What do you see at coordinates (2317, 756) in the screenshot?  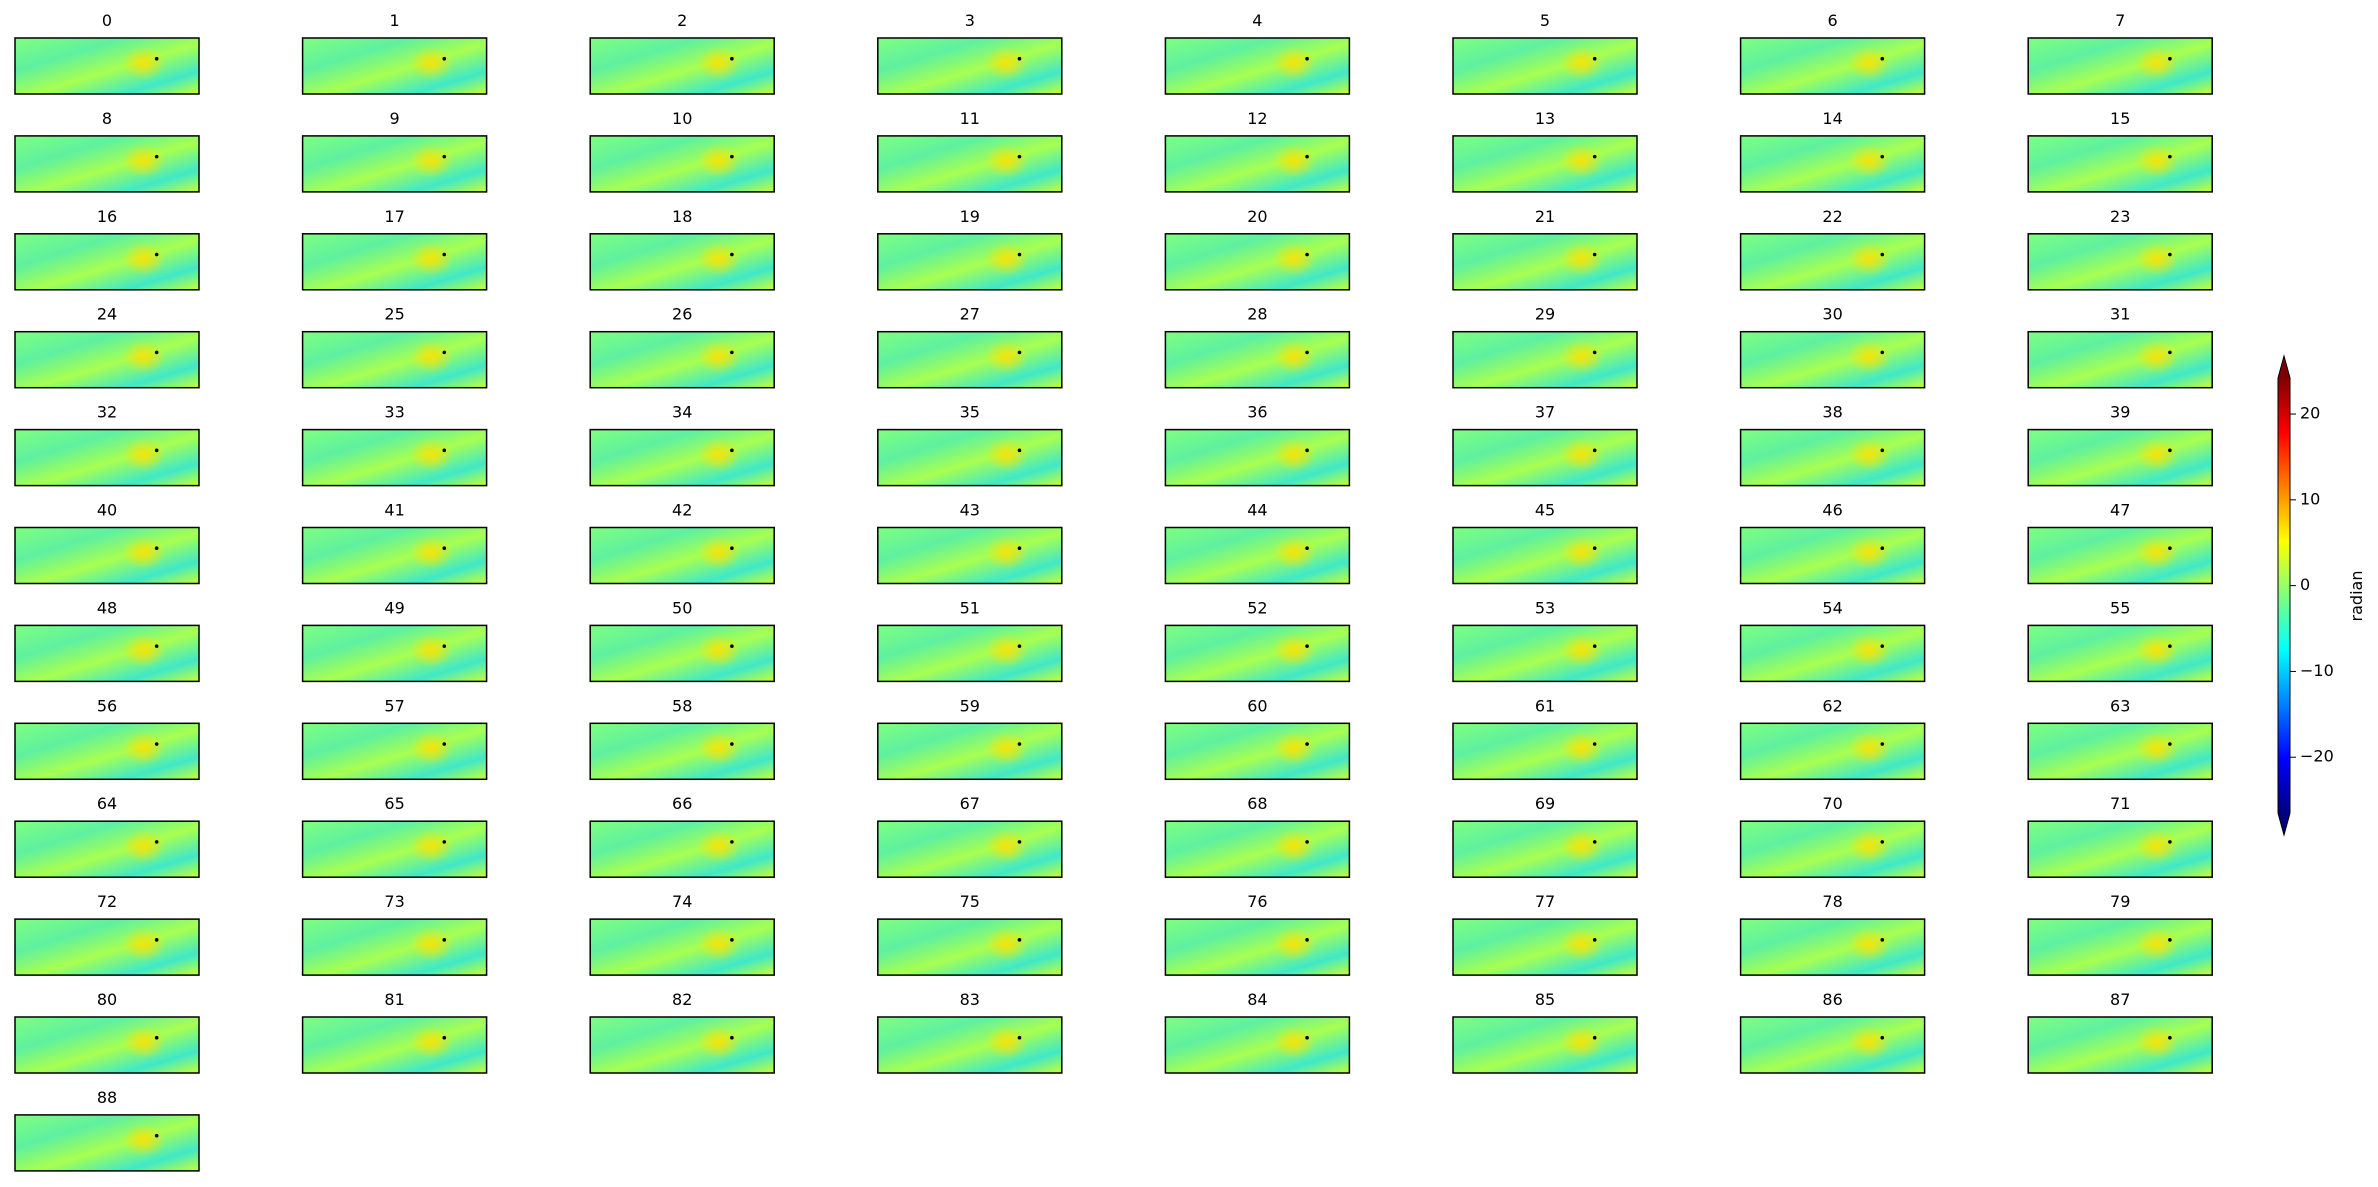 I see `colorbar-tick-label: −20` at bounding box center [2317, 756].